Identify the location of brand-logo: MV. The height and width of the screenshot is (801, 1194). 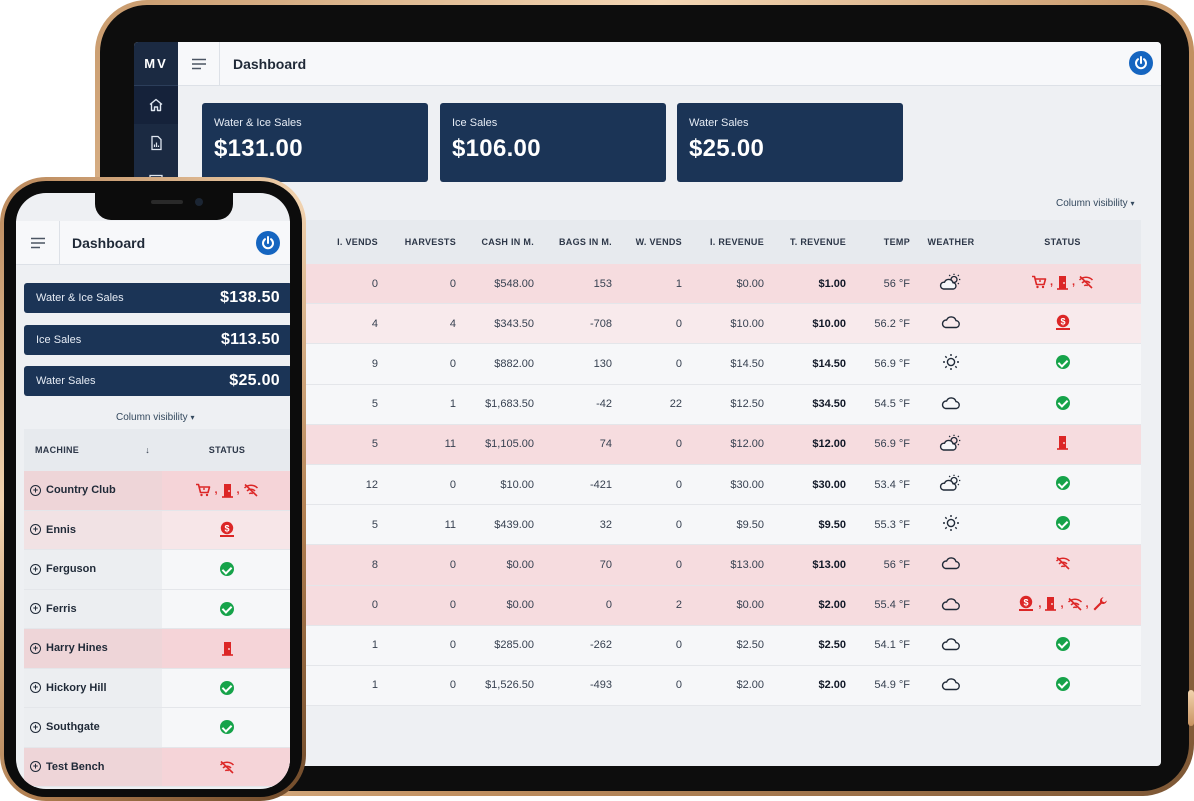
(156, 64).